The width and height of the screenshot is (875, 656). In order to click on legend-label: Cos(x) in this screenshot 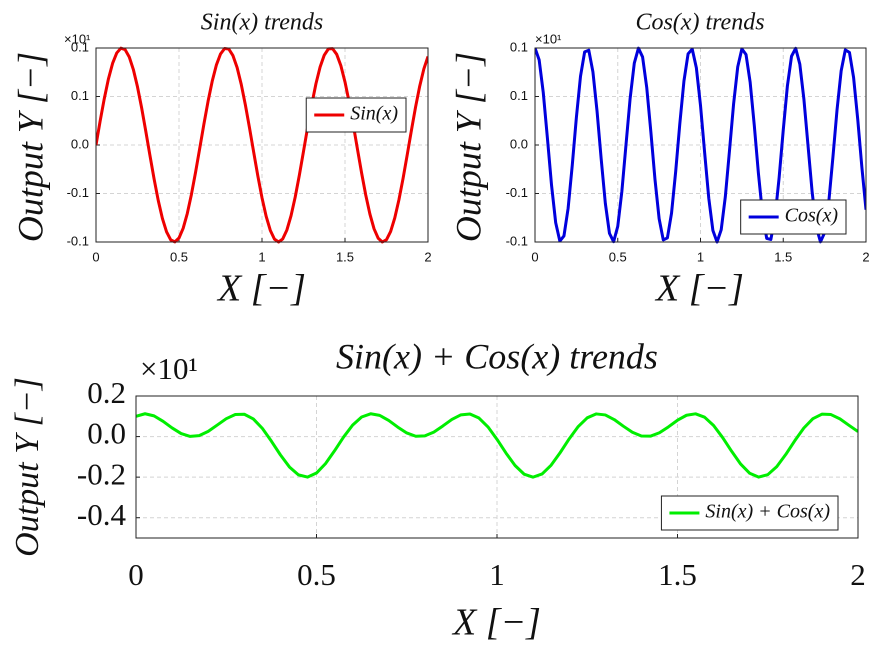, I will do `click(812, 216)`.